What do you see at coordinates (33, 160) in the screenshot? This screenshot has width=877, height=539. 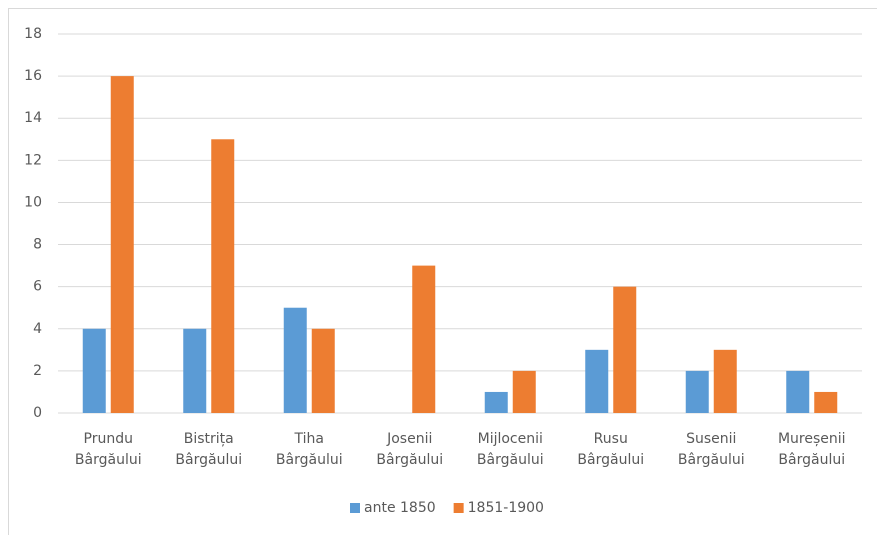 I see `y-tick-label: 12` at bounding box center [33, 160].